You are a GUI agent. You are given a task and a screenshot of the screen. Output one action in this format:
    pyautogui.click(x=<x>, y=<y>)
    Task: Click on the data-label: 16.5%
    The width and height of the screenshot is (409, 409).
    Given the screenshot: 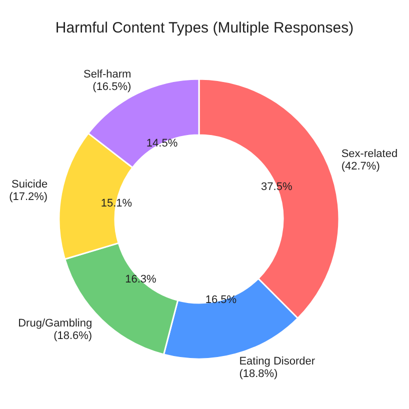 What is the action you would take?
    pyautogui.click(x=221, y=300)
    